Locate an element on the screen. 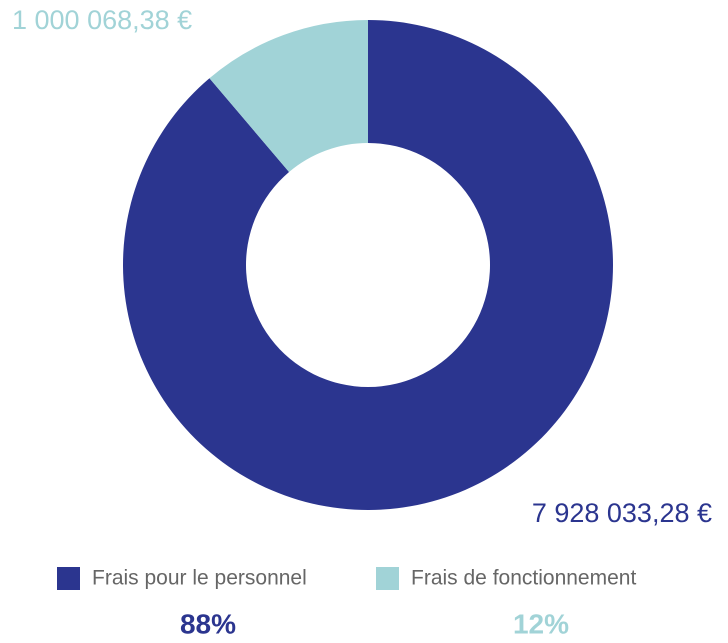 This screenshot has height=643, width=728. percent-label: 12% is located at coordinates (541, 623).